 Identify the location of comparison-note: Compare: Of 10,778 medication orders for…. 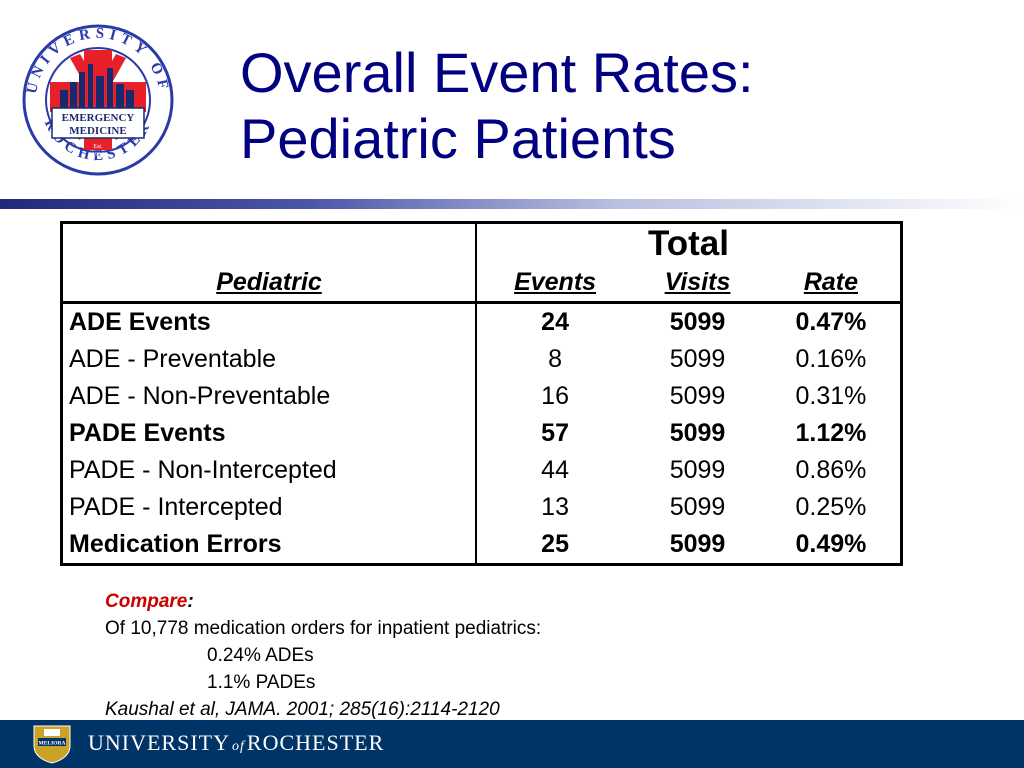
(455, 655).